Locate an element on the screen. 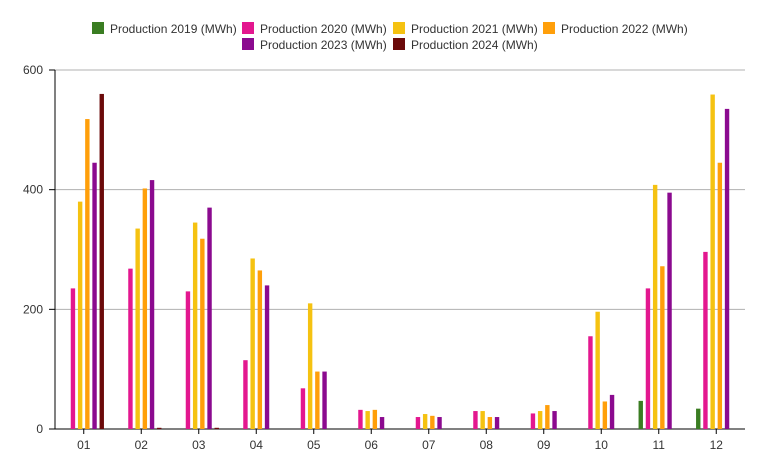  legend-label: Production 2024 (MWh) is located at coordinates (474, 45).